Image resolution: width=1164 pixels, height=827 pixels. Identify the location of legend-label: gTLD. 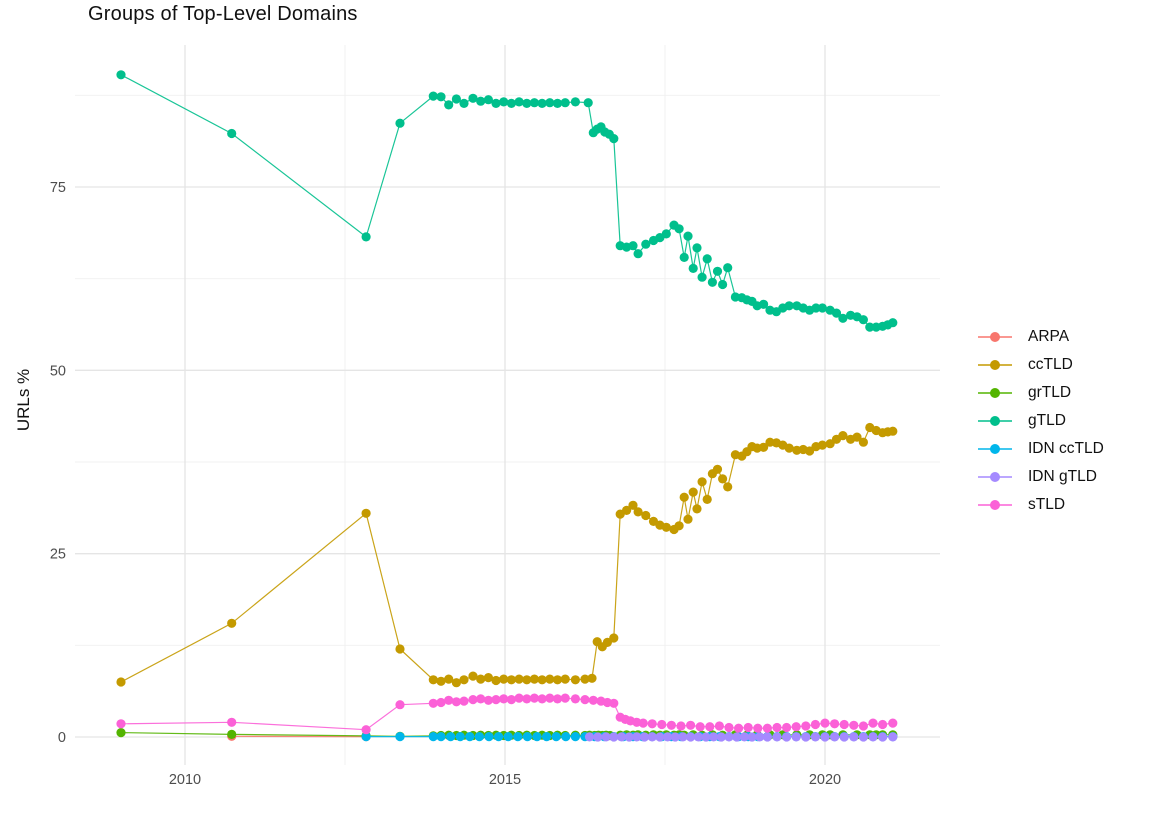
(1047, 420).